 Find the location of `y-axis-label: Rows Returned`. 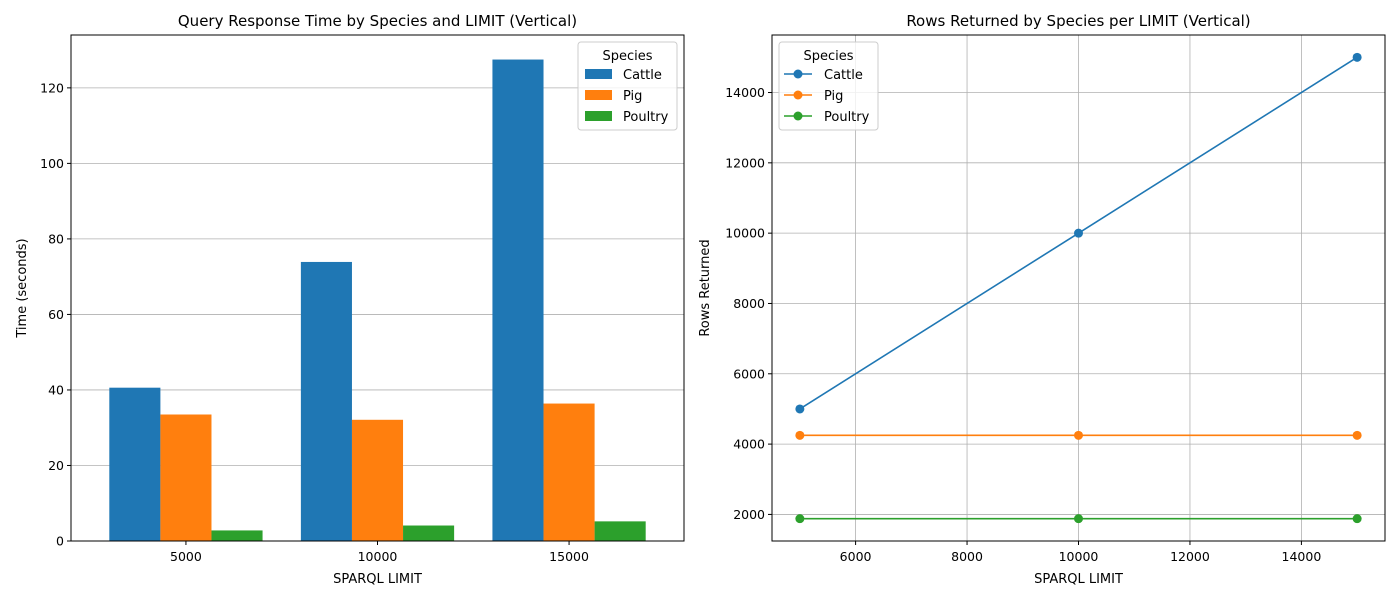

y-axis-label: Rows Returned is located at coordinates (705, 287).